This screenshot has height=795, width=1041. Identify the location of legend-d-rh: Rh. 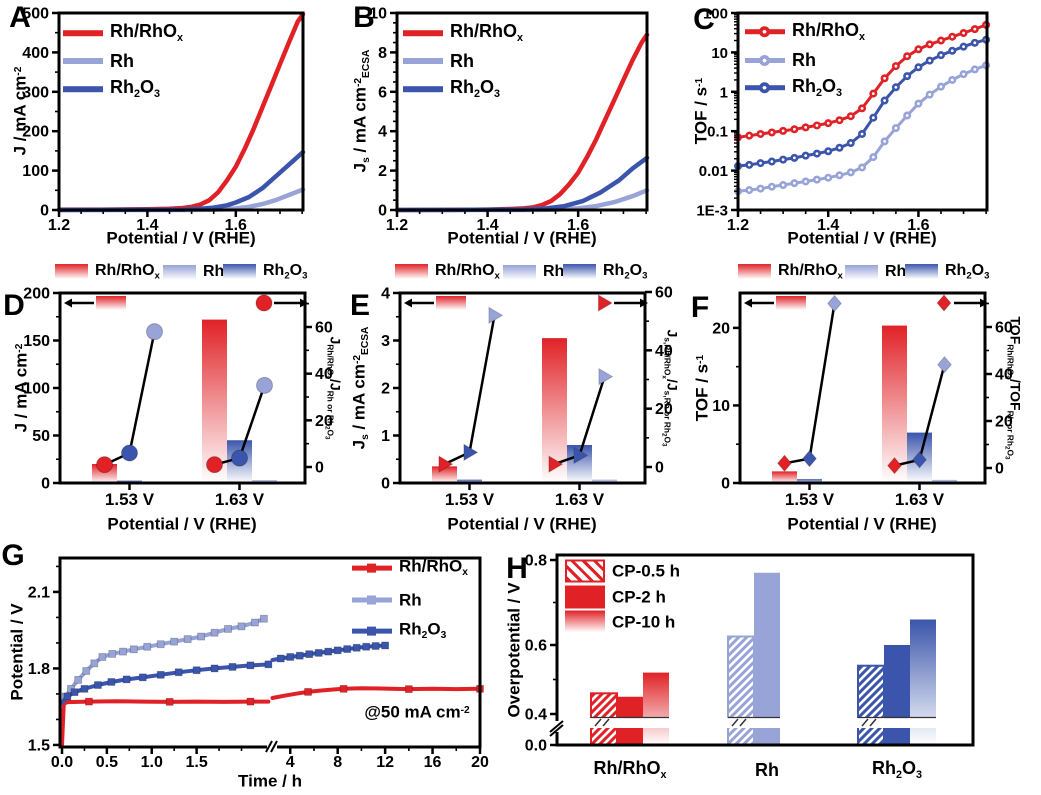
(193, 272).